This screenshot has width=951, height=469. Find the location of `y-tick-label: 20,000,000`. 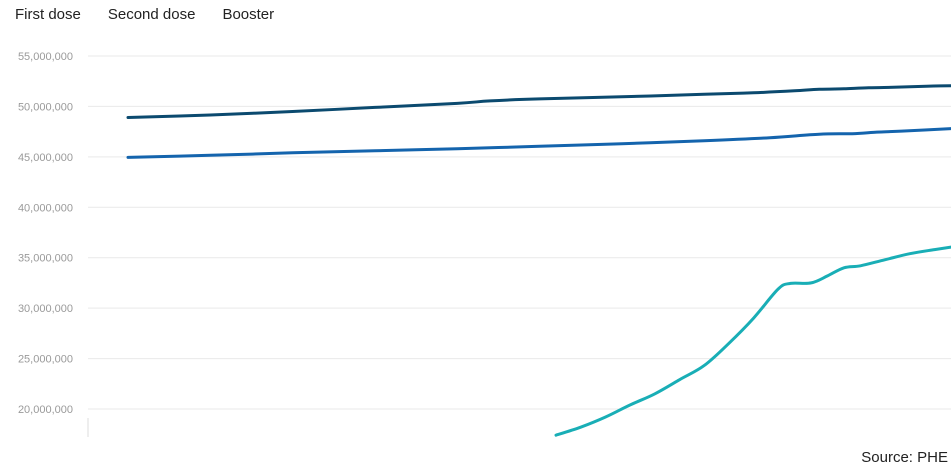

y-tick-label: 20,000,000 is located at coordinates (45, 410).